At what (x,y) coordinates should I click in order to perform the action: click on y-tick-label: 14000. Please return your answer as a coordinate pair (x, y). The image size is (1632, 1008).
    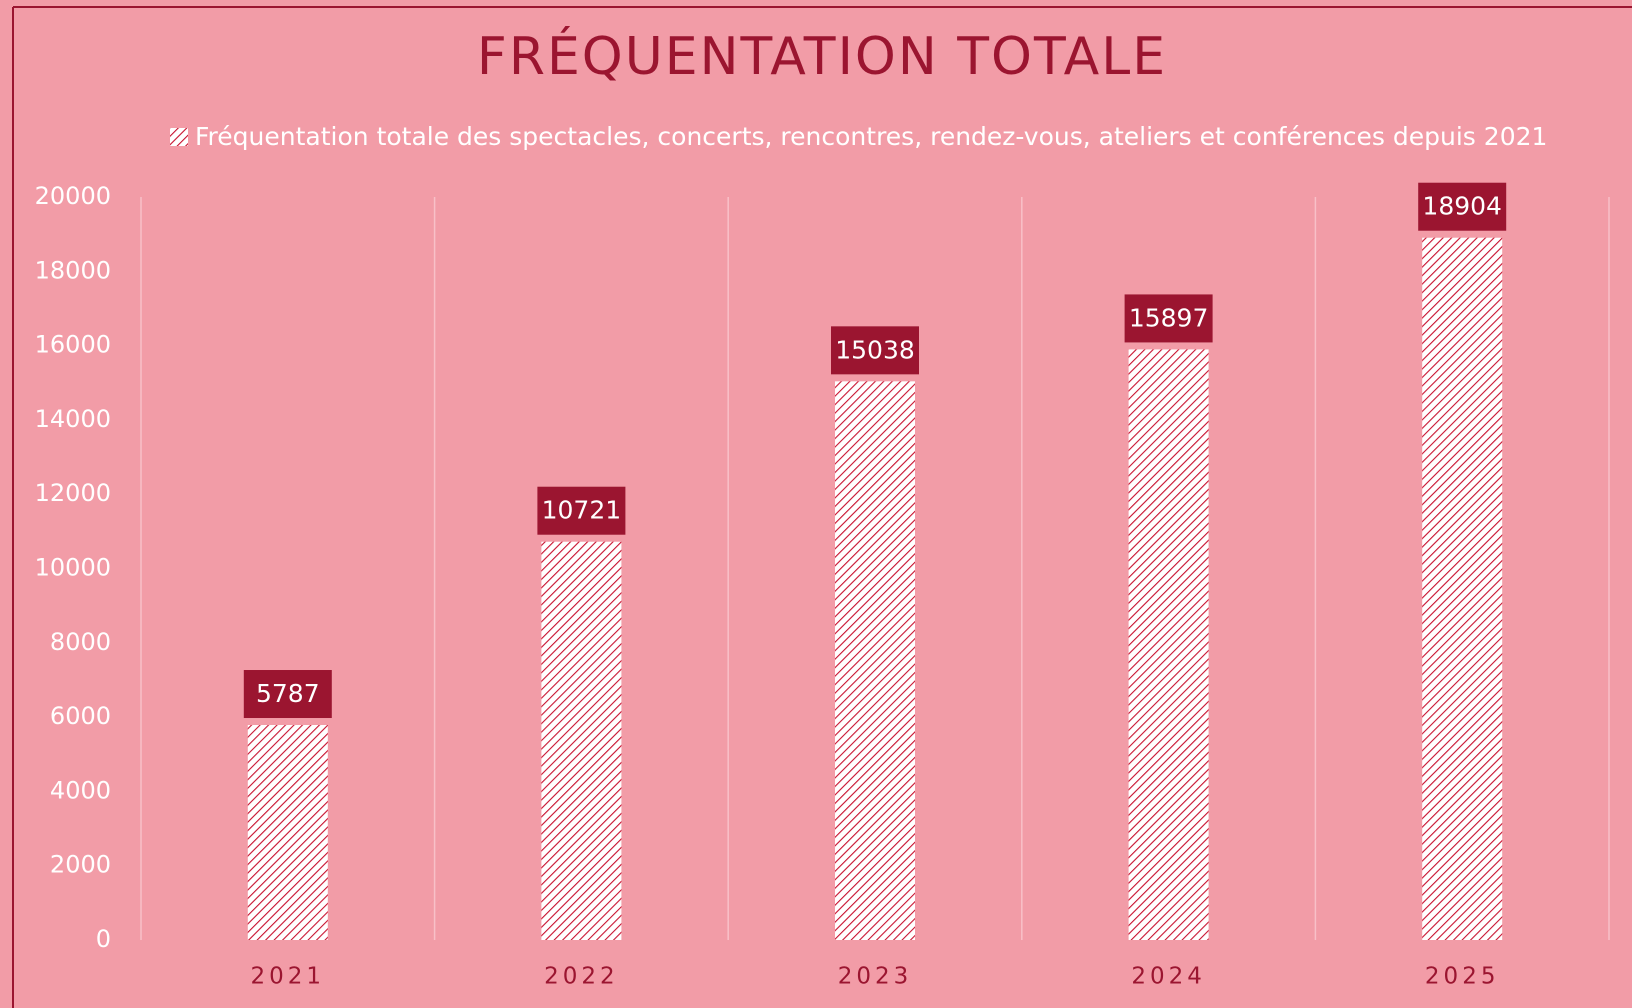
    Looking at the image, I should click on (73, 419).